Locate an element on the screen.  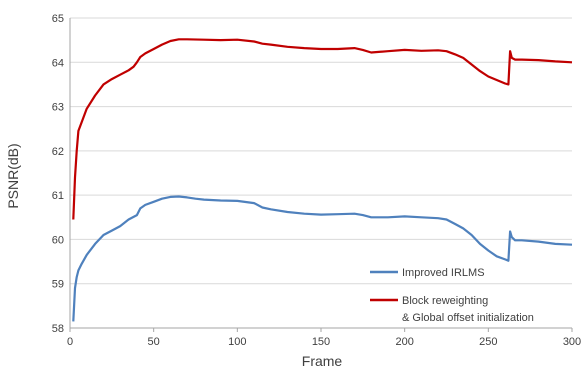
x-tick-label: 250 is located at coordinates (488, 342).